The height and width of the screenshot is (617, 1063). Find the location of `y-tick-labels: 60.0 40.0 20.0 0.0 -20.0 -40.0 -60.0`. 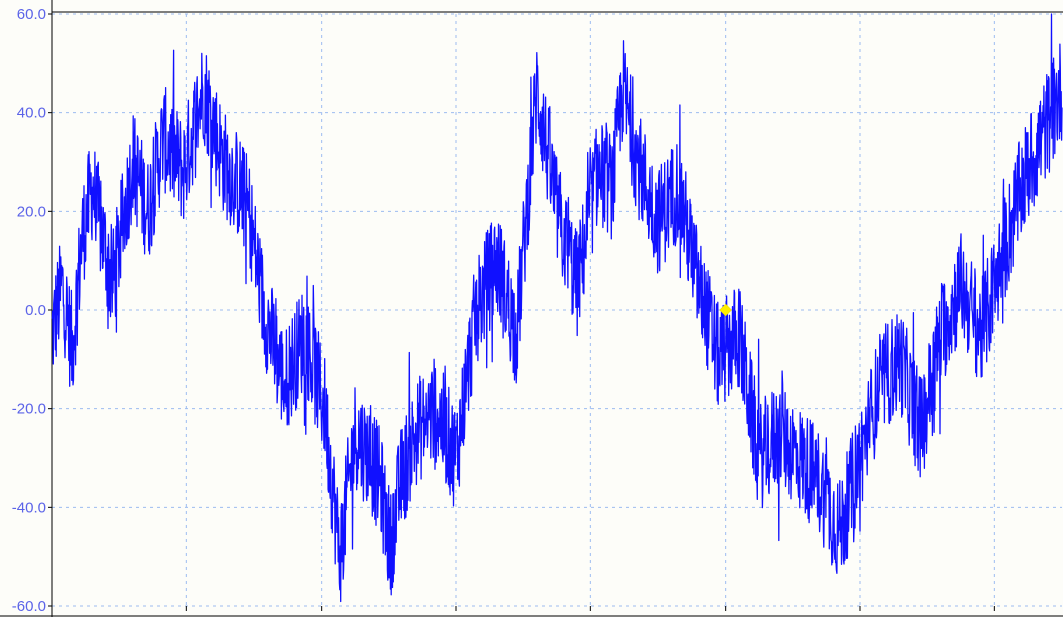

y-tick-labels: 60.0 40.0 20.0 0.0 -20.0 -40.0 -60.0 is located at coordinates (29, 310).